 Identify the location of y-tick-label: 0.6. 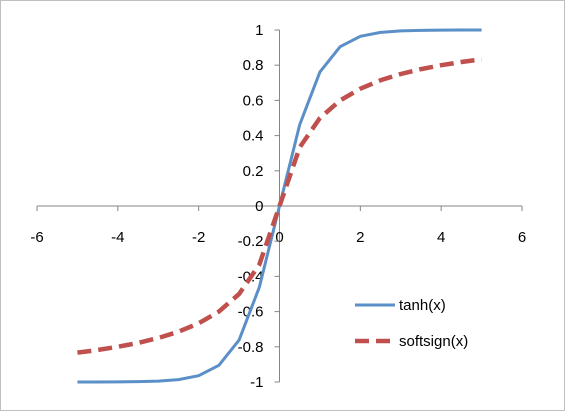
(253, 100).